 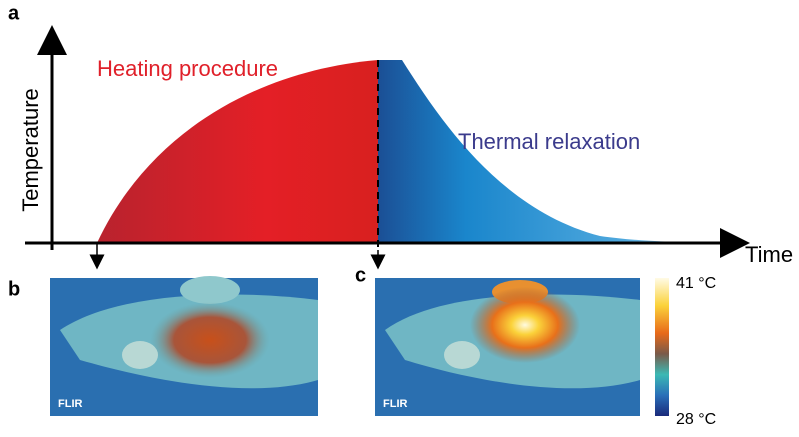 I want to click on colorbar-min: 28 °C, so click(x=696, y=419).